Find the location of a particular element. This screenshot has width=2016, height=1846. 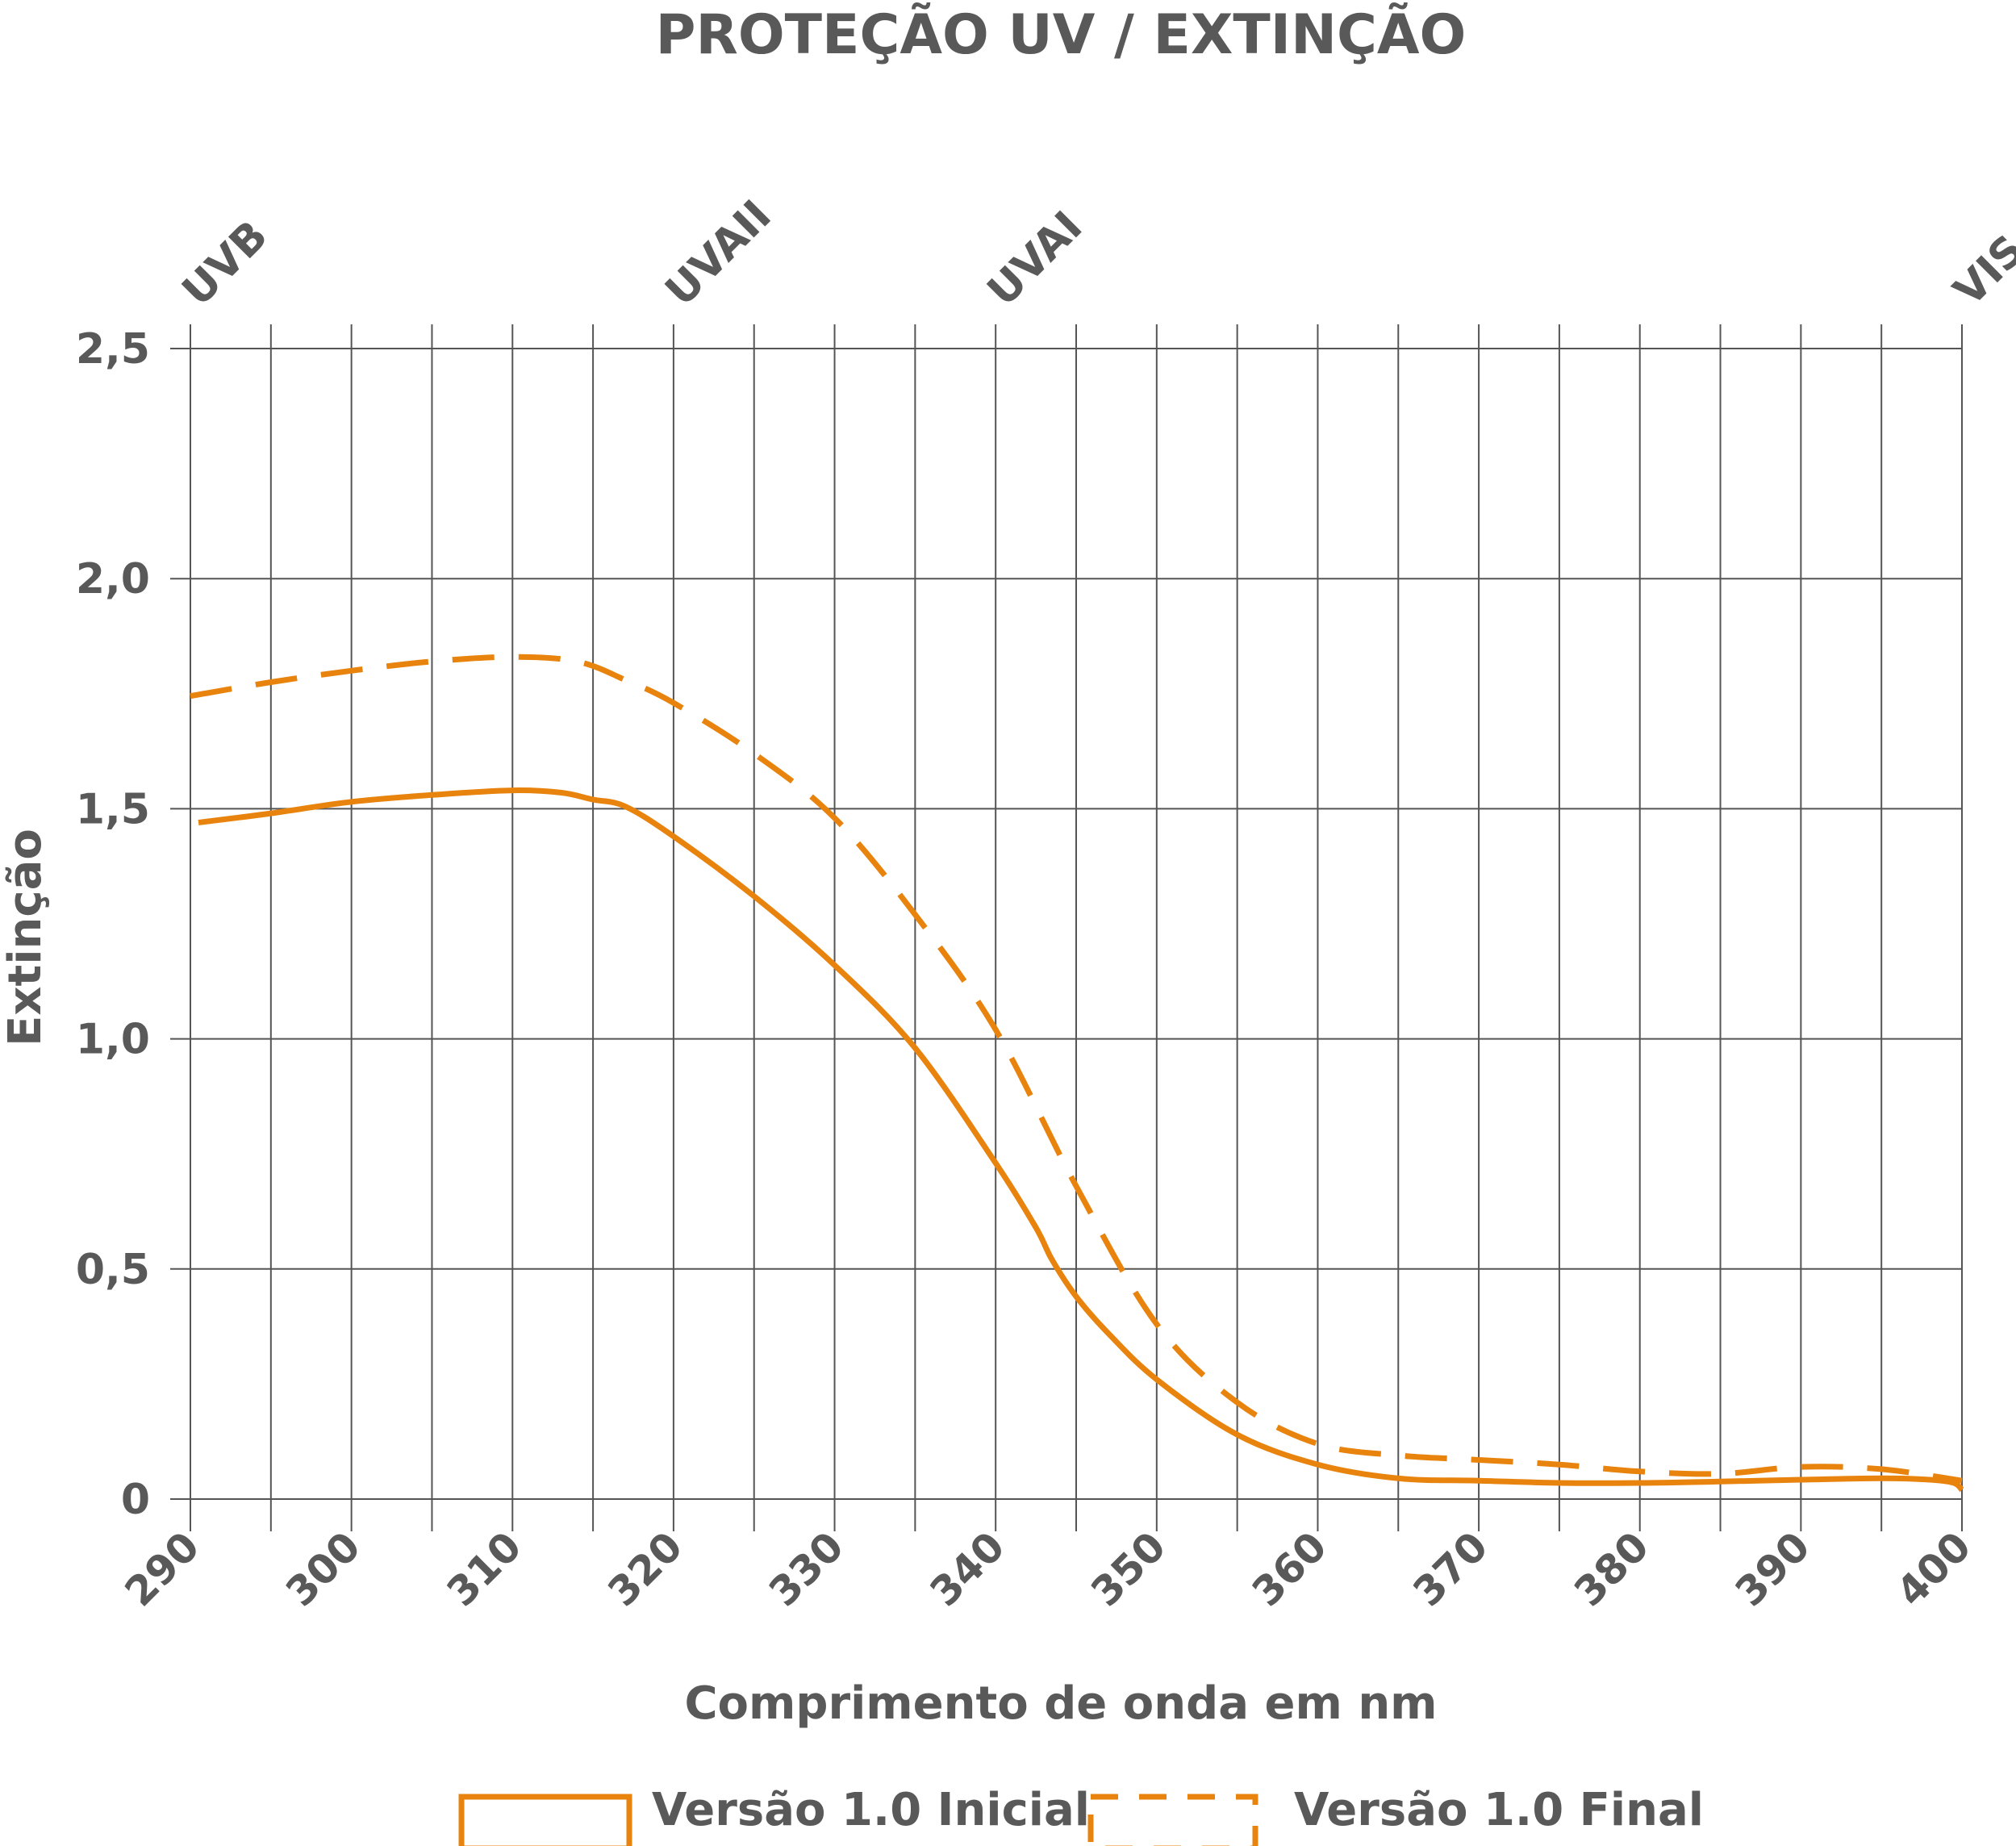

x-tick-label: 320 is located at coordinates (645, 1568).